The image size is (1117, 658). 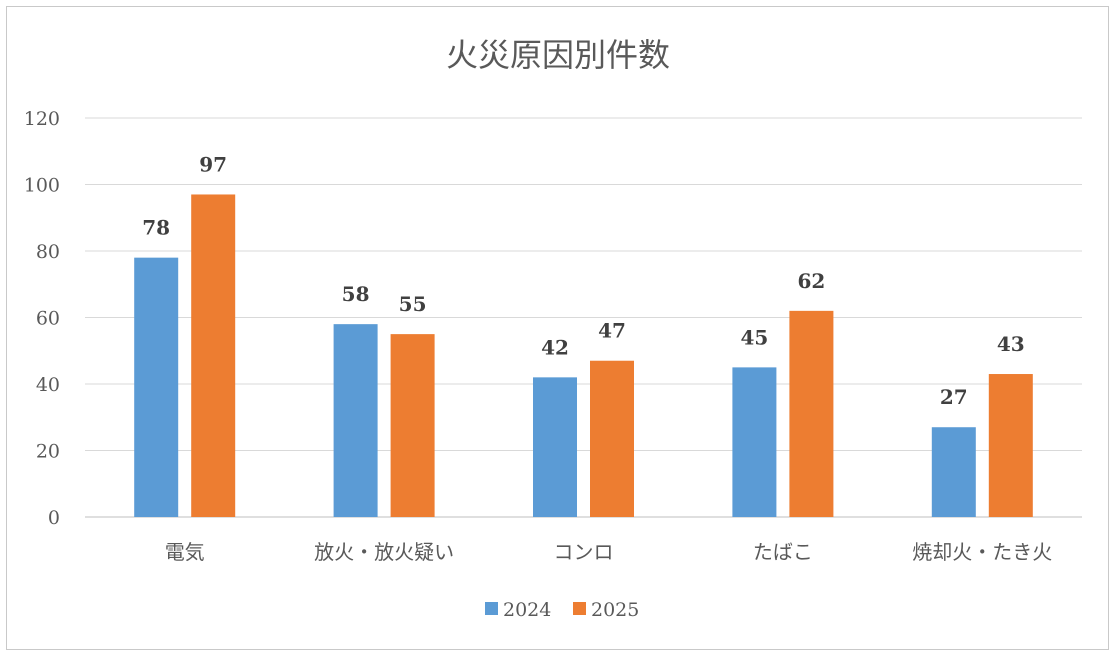 I want to click on category-label: 焼却火・たき火, so click(x=982, y=552).